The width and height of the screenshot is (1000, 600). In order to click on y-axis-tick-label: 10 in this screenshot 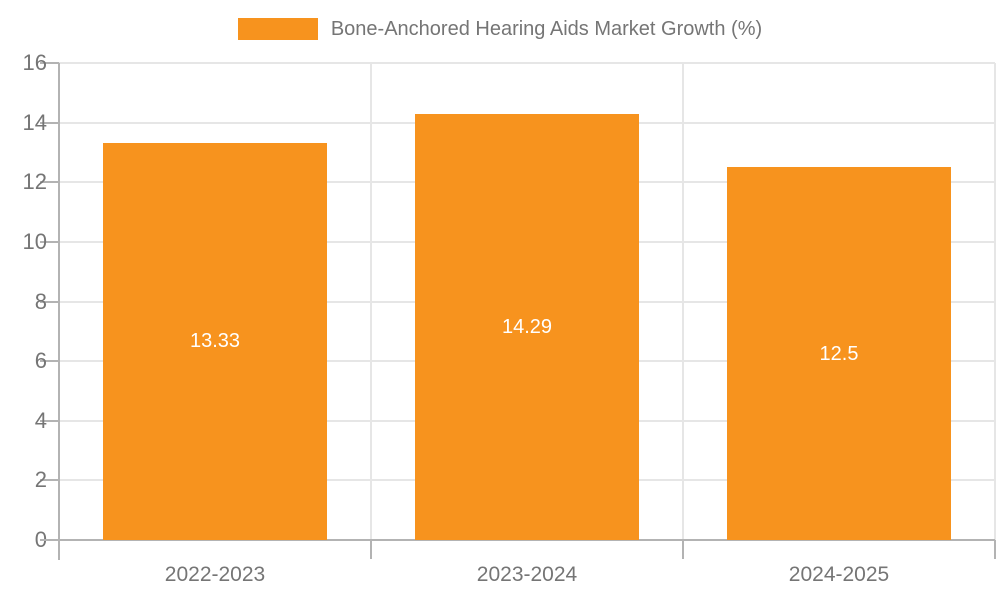, I will do `click(34, 241)`.